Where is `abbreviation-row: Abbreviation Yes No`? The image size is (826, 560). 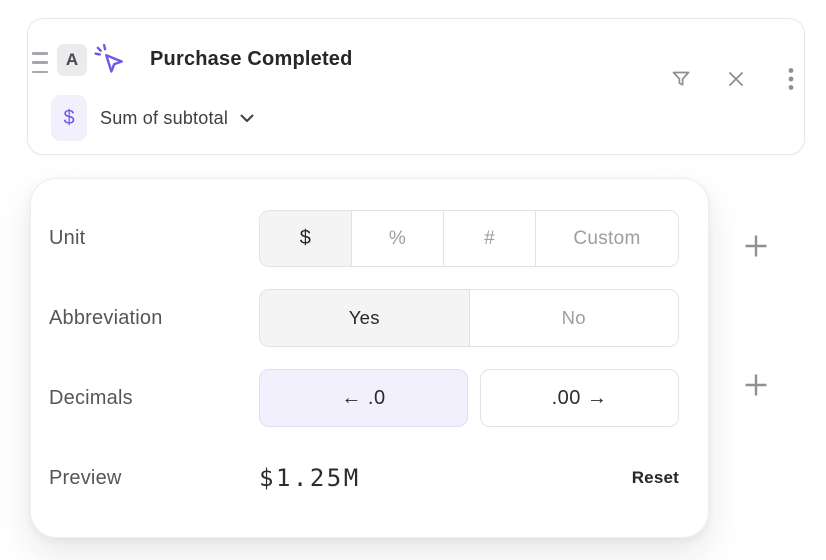 abbreviation-row: Abbreviation Yes No is located at coordinates (364, 318).